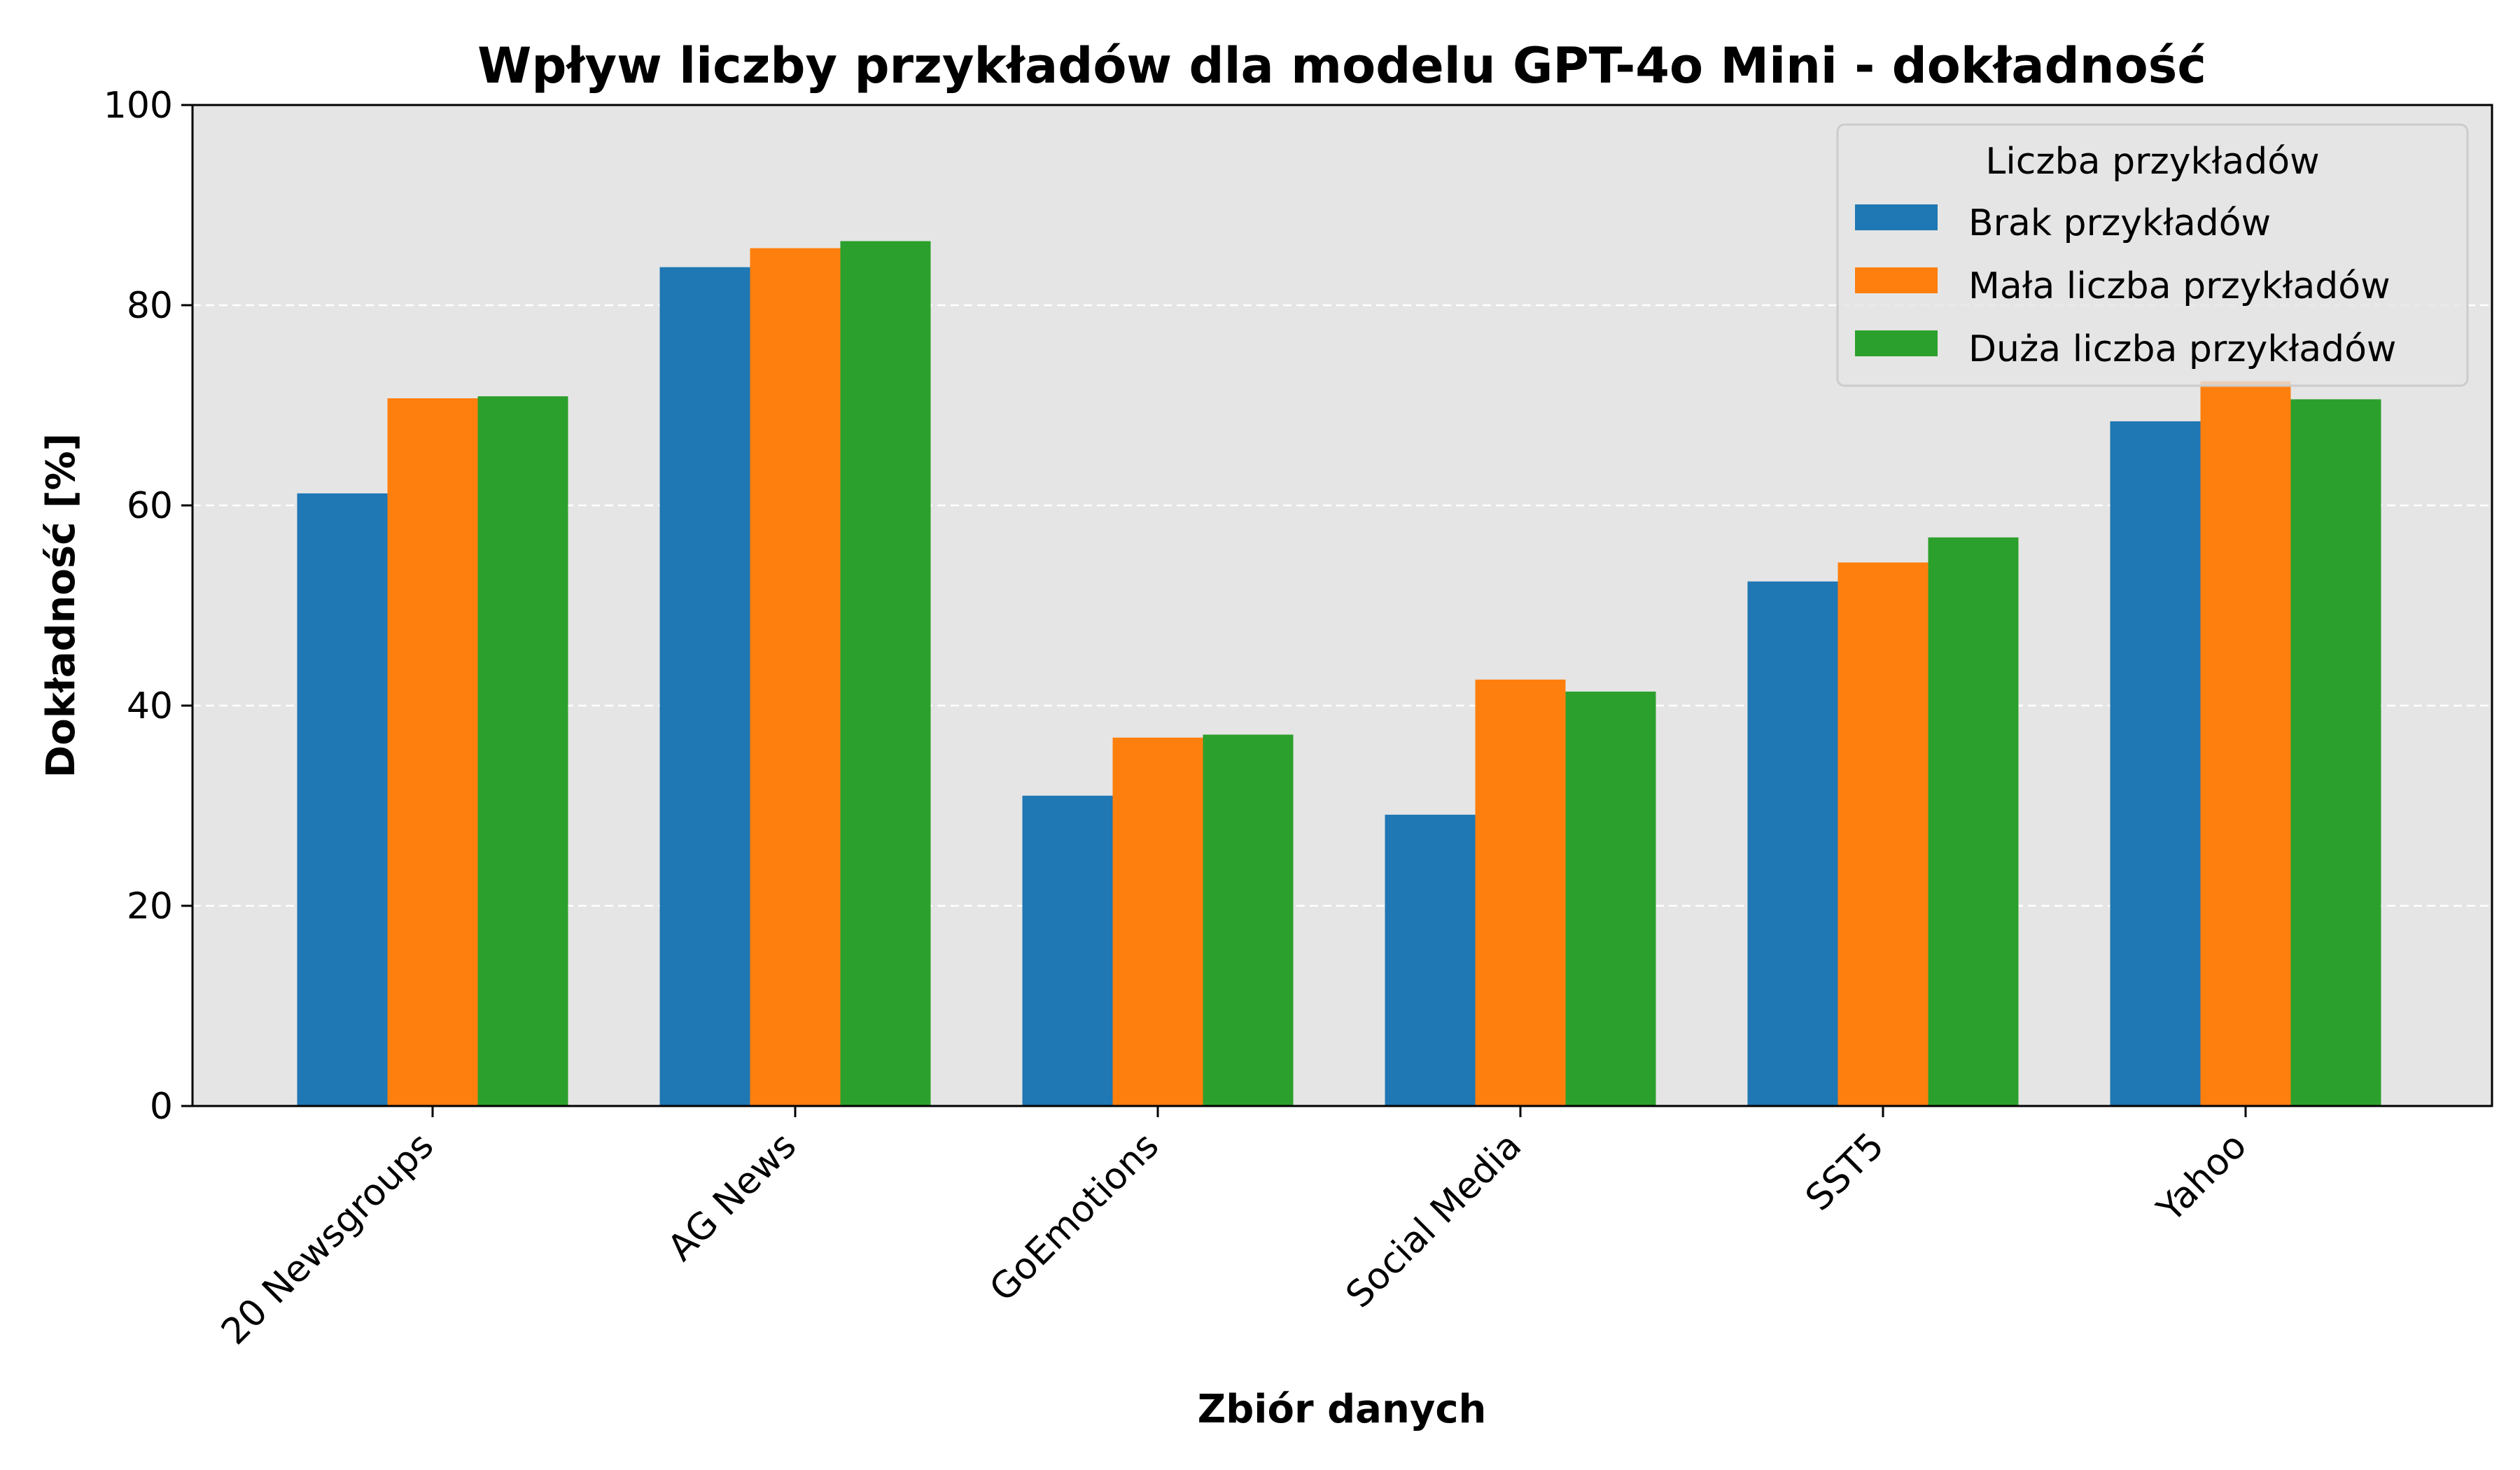 This screenshot has height=1470, width=2520. What do you see at coordinates (161, 1107) in the screenshot?
I see `y-tick-label: 0` at bounding box center [161, 1107].